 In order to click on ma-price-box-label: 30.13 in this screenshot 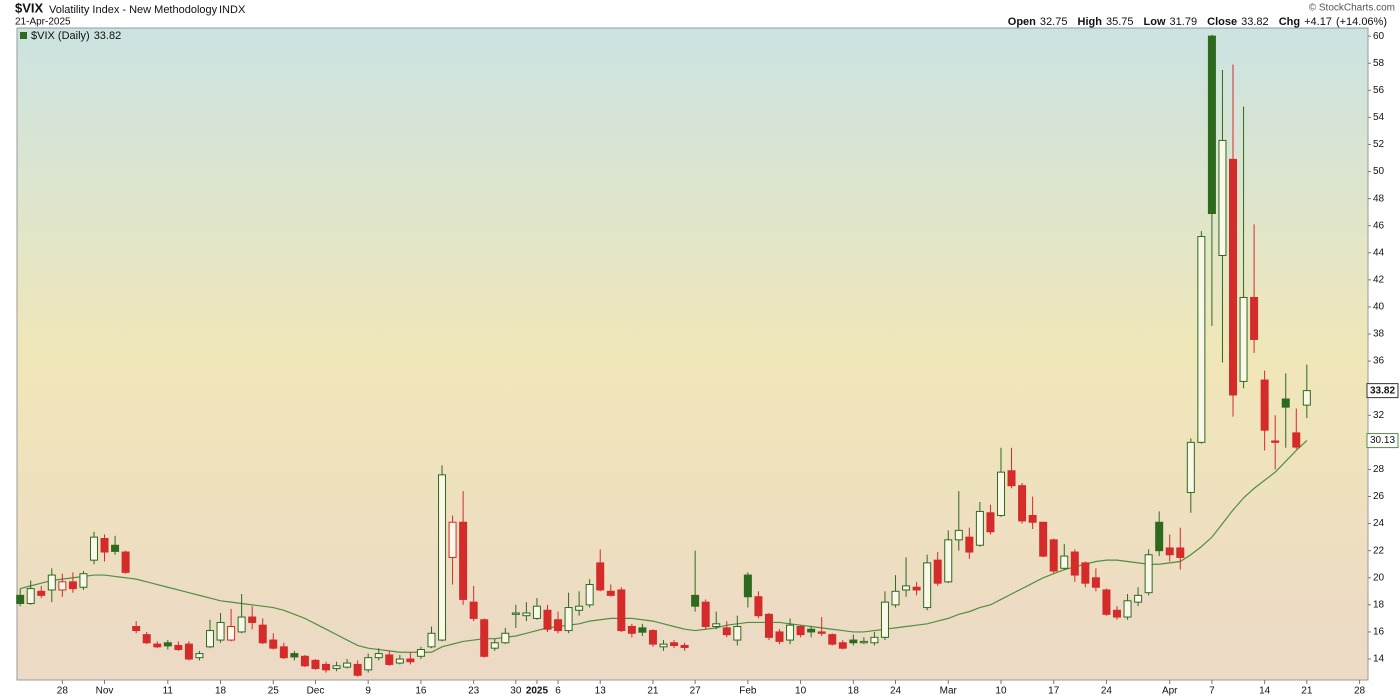, I will do `click(1382, 440)`.